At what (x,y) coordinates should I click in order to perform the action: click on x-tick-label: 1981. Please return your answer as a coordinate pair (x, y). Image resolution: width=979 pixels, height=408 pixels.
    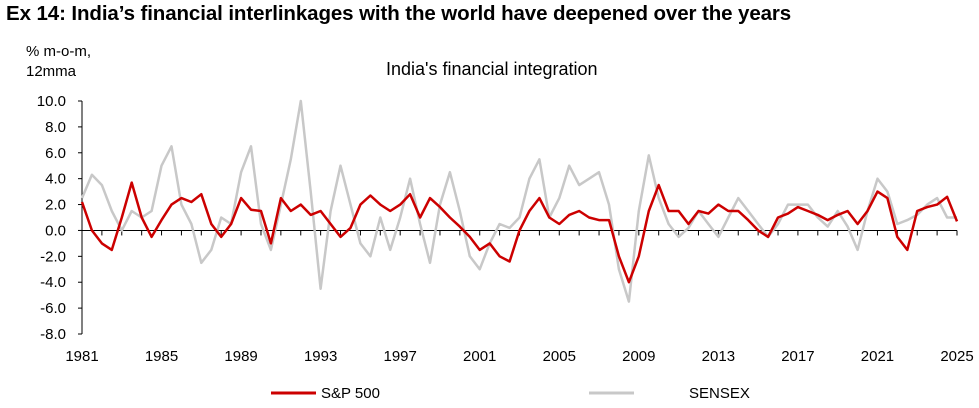
    Looking at the image, I should click on (81, 356).